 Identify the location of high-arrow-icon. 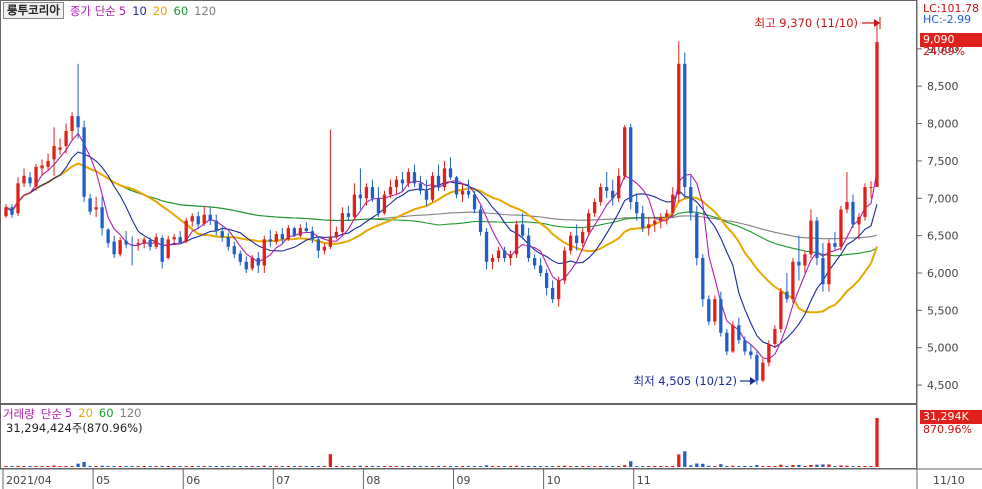
(877, 23).